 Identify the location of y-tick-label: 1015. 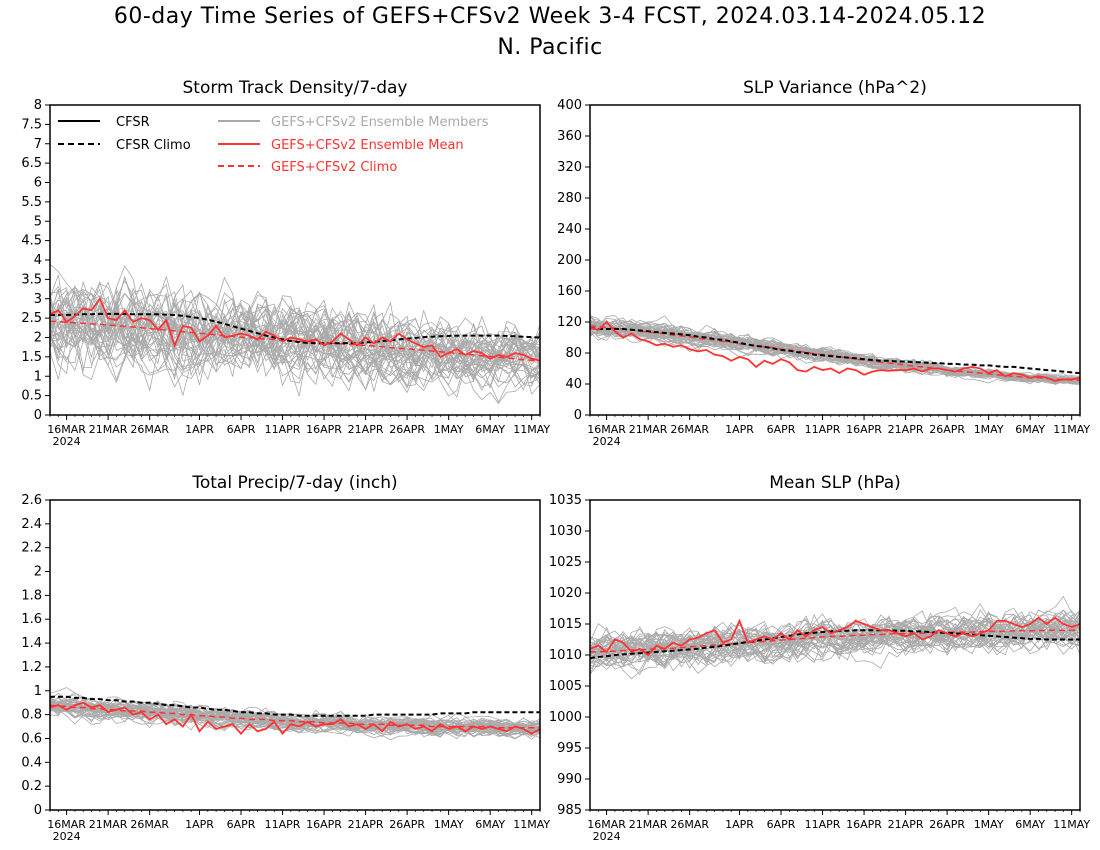
(565, 624).